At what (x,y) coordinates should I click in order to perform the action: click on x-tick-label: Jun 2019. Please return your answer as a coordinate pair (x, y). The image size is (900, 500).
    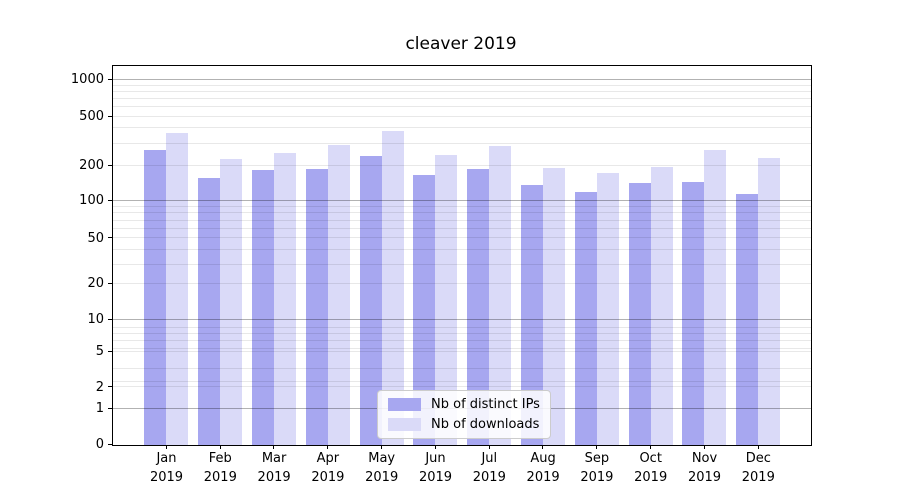
    Looking at the image, I should click on (435, 468).